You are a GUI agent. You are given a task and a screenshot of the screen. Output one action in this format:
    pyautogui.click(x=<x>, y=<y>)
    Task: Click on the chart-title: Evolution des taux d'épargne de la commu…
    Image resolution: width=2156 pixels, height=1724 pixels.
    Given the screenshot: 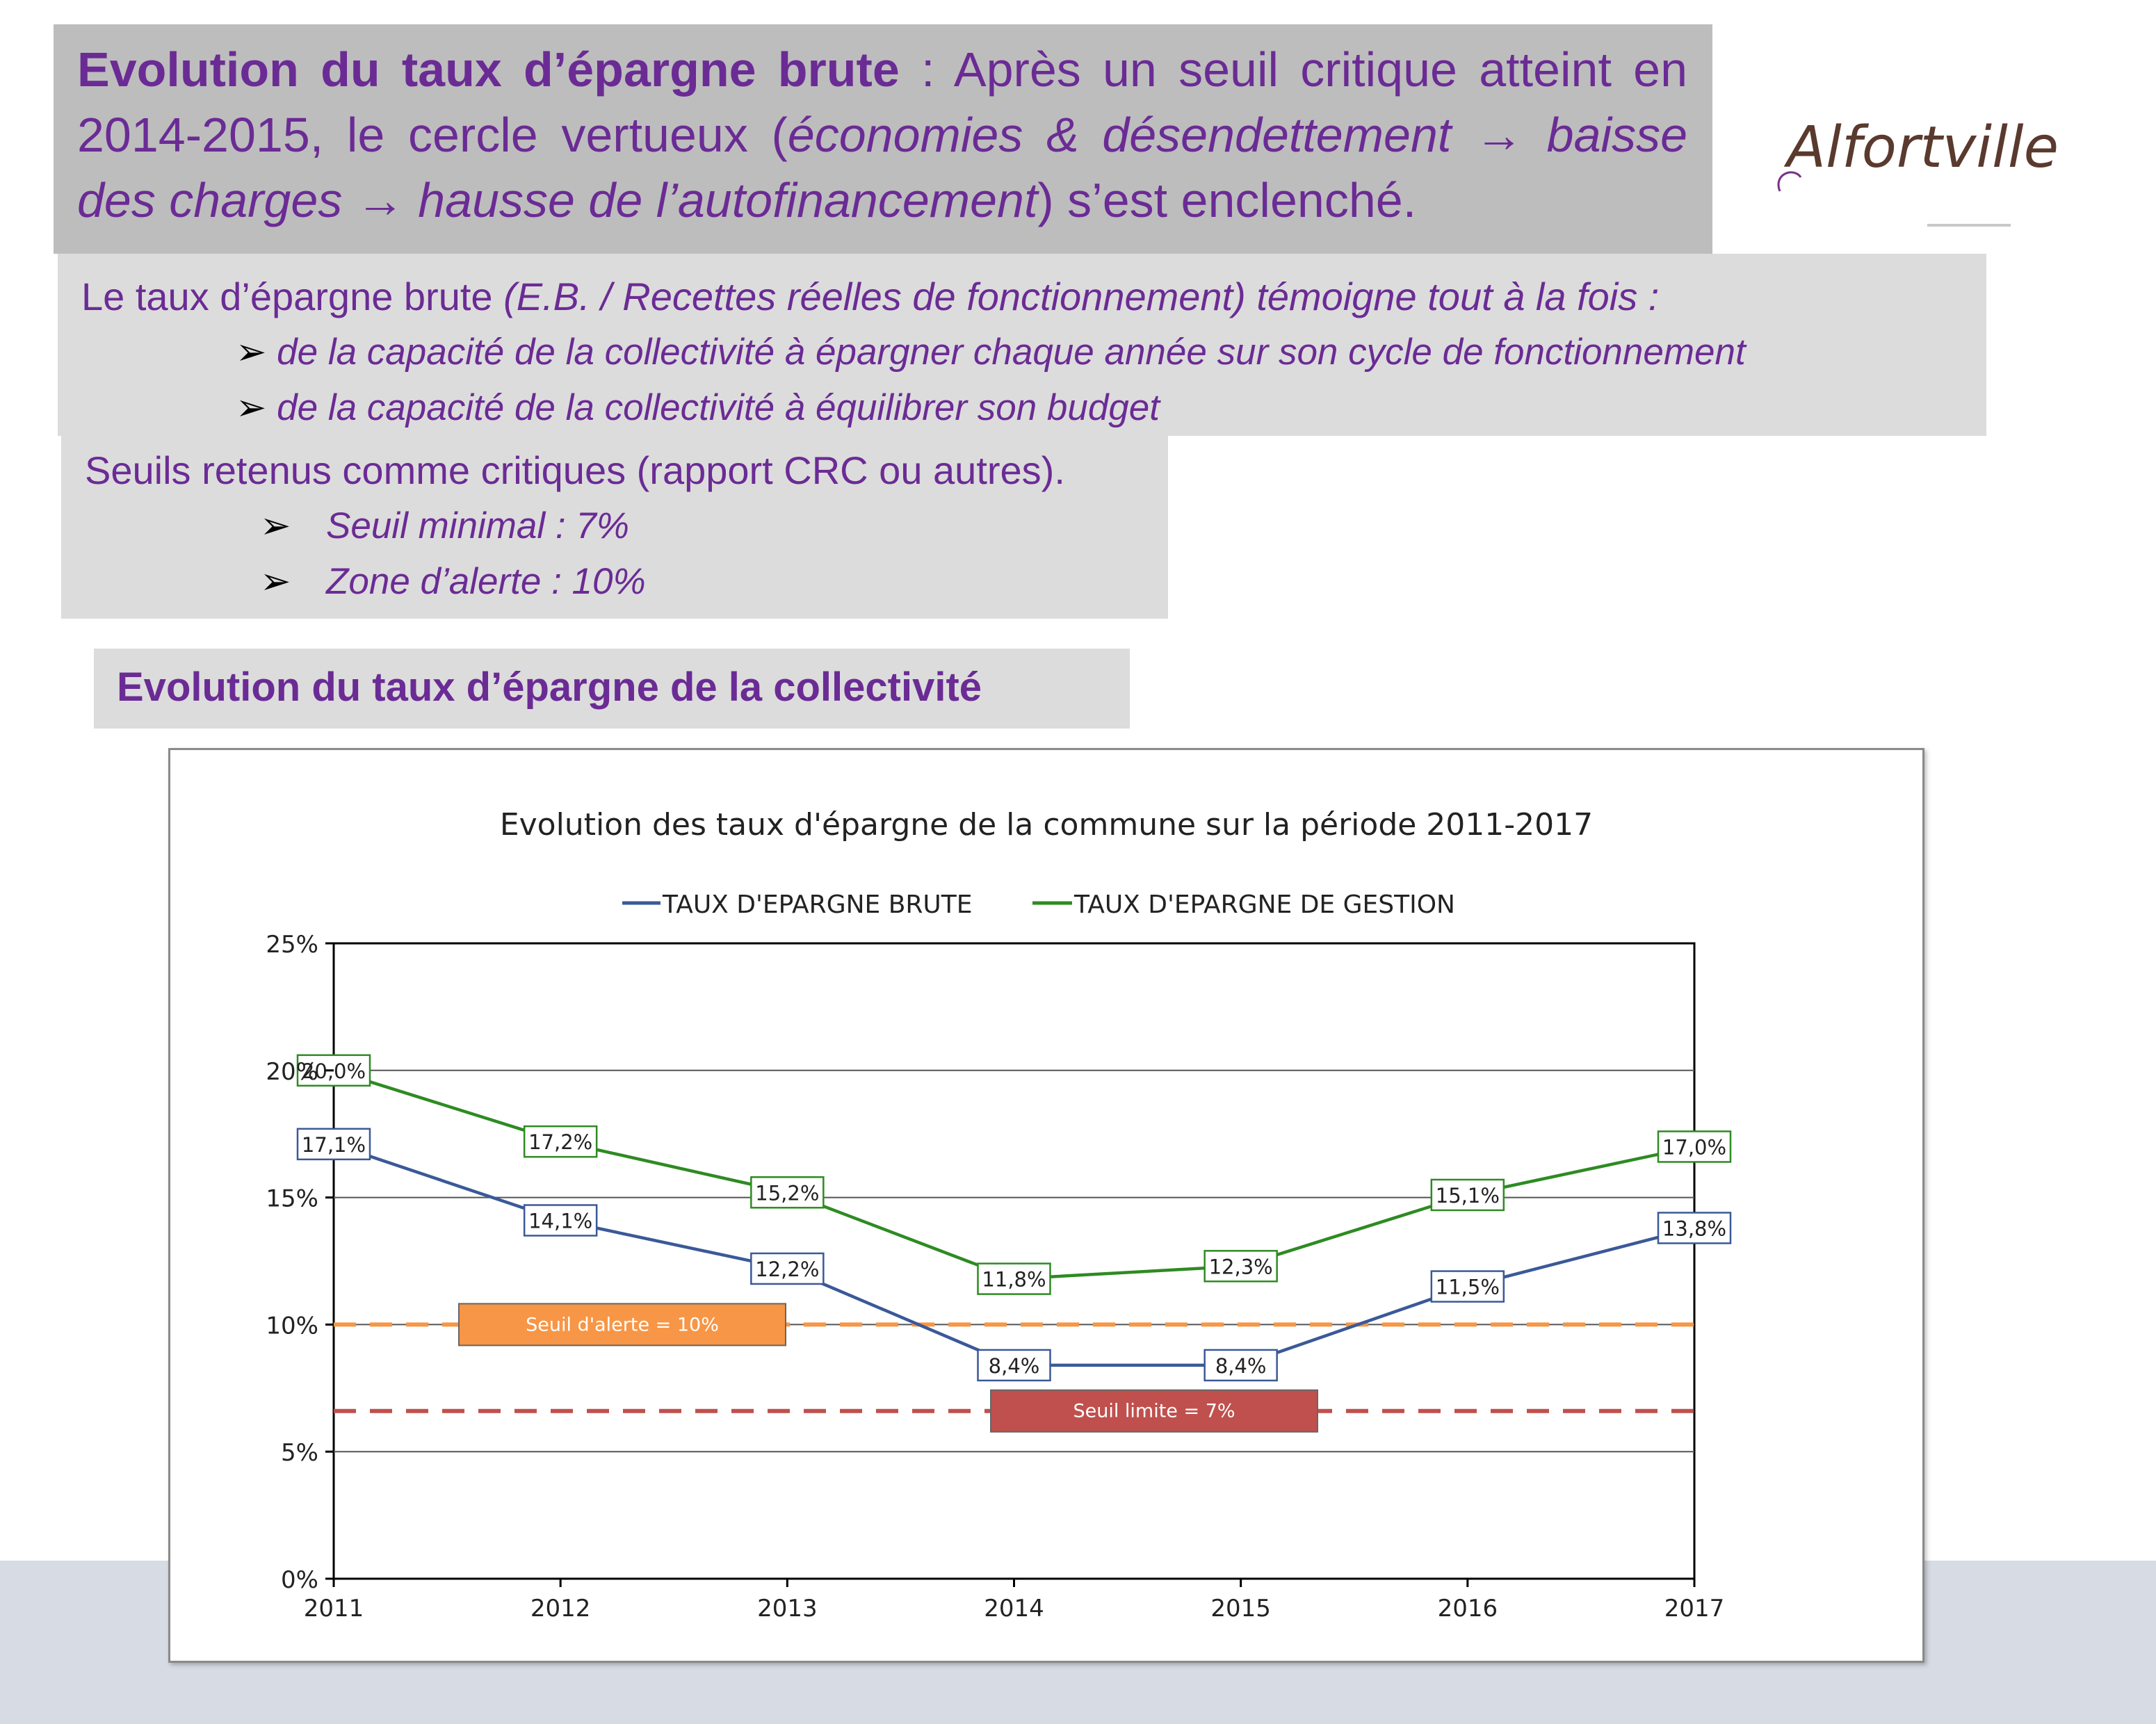 What is the action you would take?
    pyautogui.click(x=1046, y=825)
    